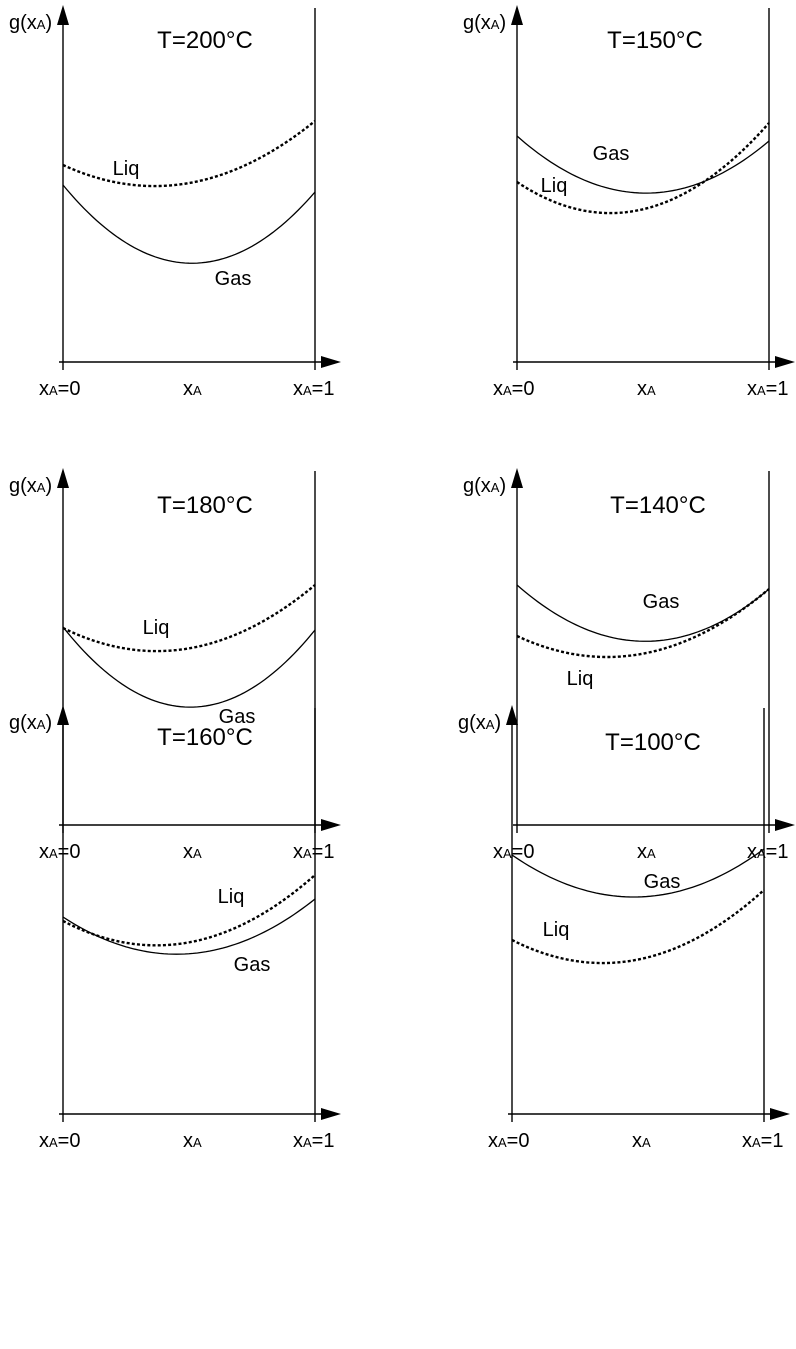 Image resolution: width=796 pixels, height=1349 pixels. What do you see at coordinates (653, 742) in the screenshot?
I see `panel-title: T=100°C` at bounding box center [653, 742].